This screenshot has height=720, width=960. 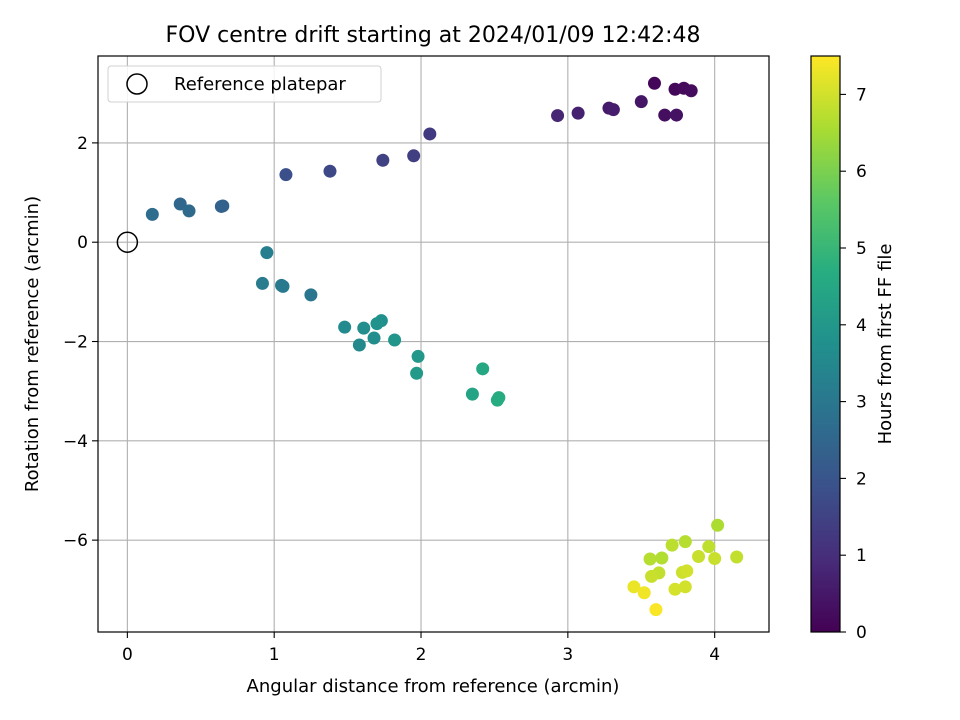 I want to click on y-tick-label: 2, so click(x=82, y=144).